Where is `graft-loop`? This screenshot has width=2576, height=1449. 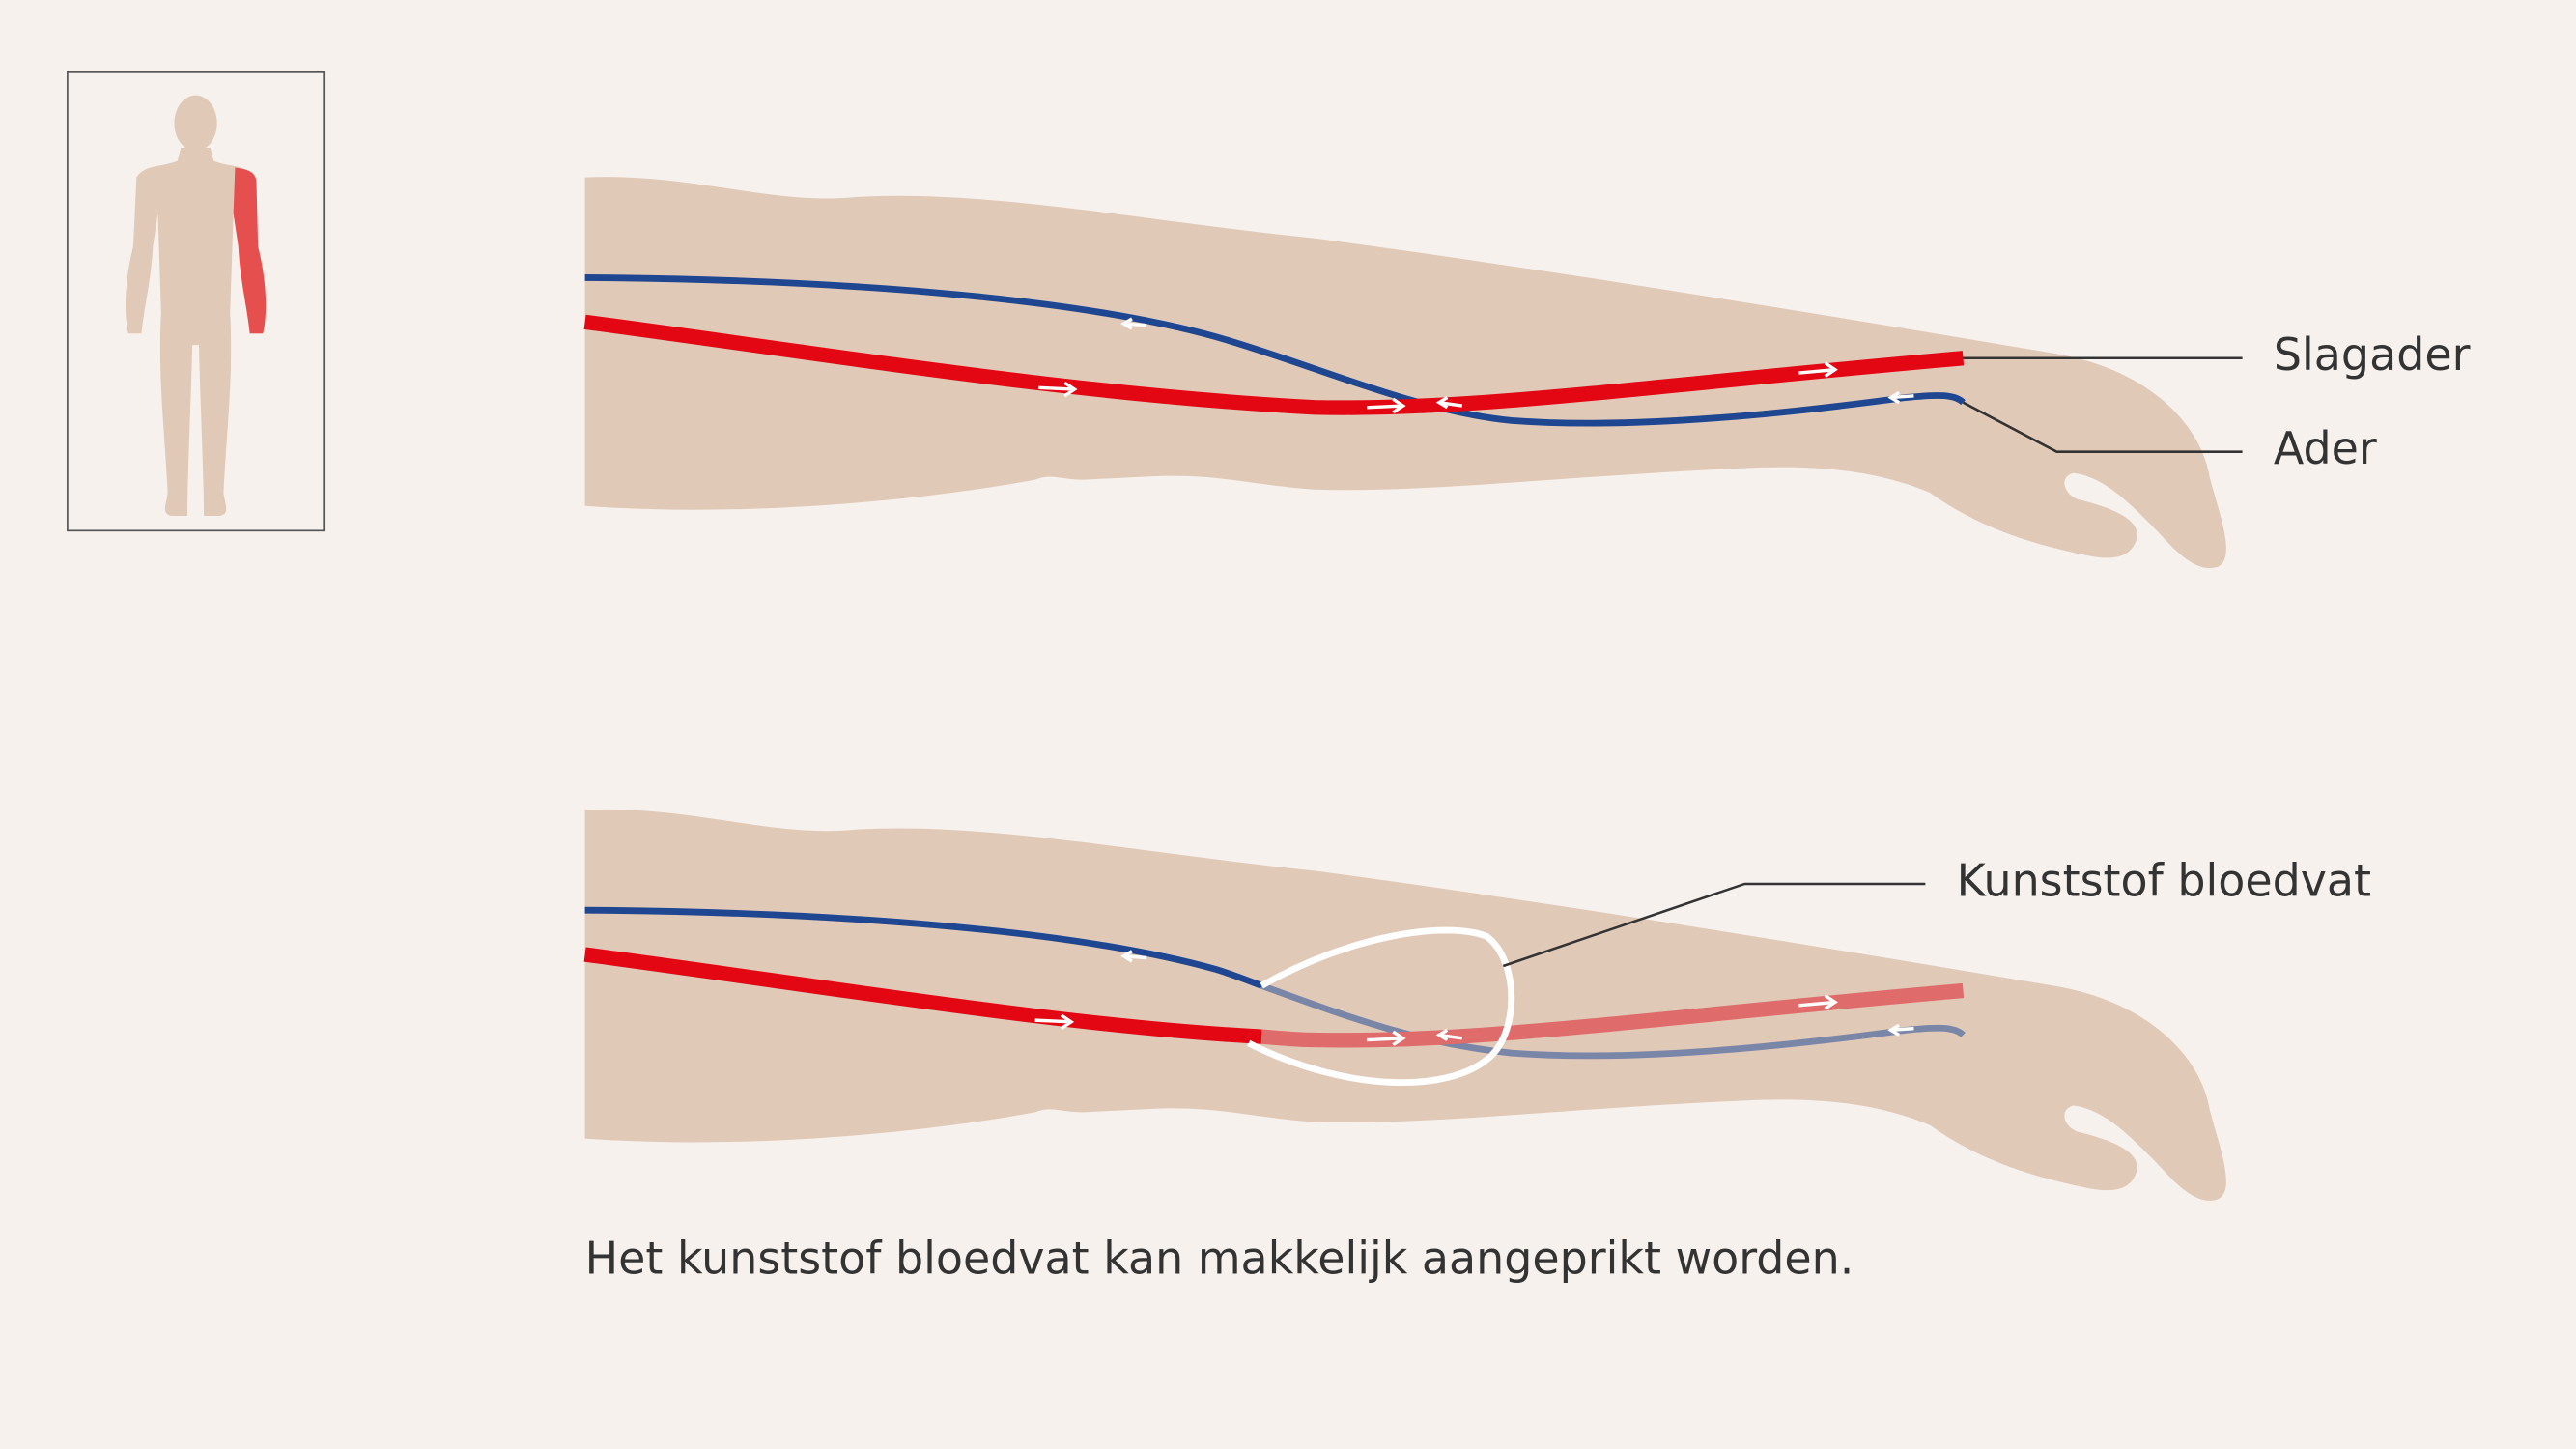
graft-loop is located at coordinates (1381, 1006).